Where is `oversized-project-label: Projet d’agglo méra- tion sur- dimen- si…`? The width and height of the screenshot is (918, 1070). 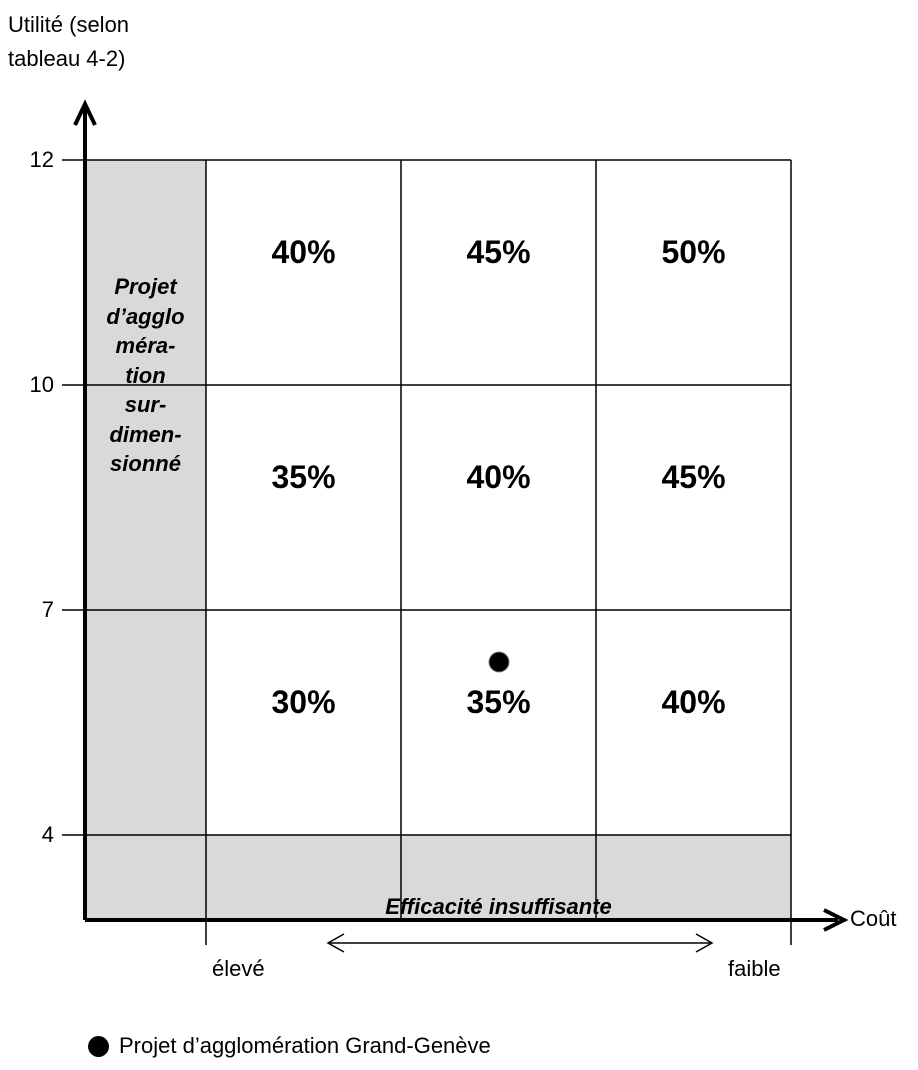
oversized-project-label: Projet d’agglo méra- tion sur- dimen- si… is located at coordinates (145, 375).